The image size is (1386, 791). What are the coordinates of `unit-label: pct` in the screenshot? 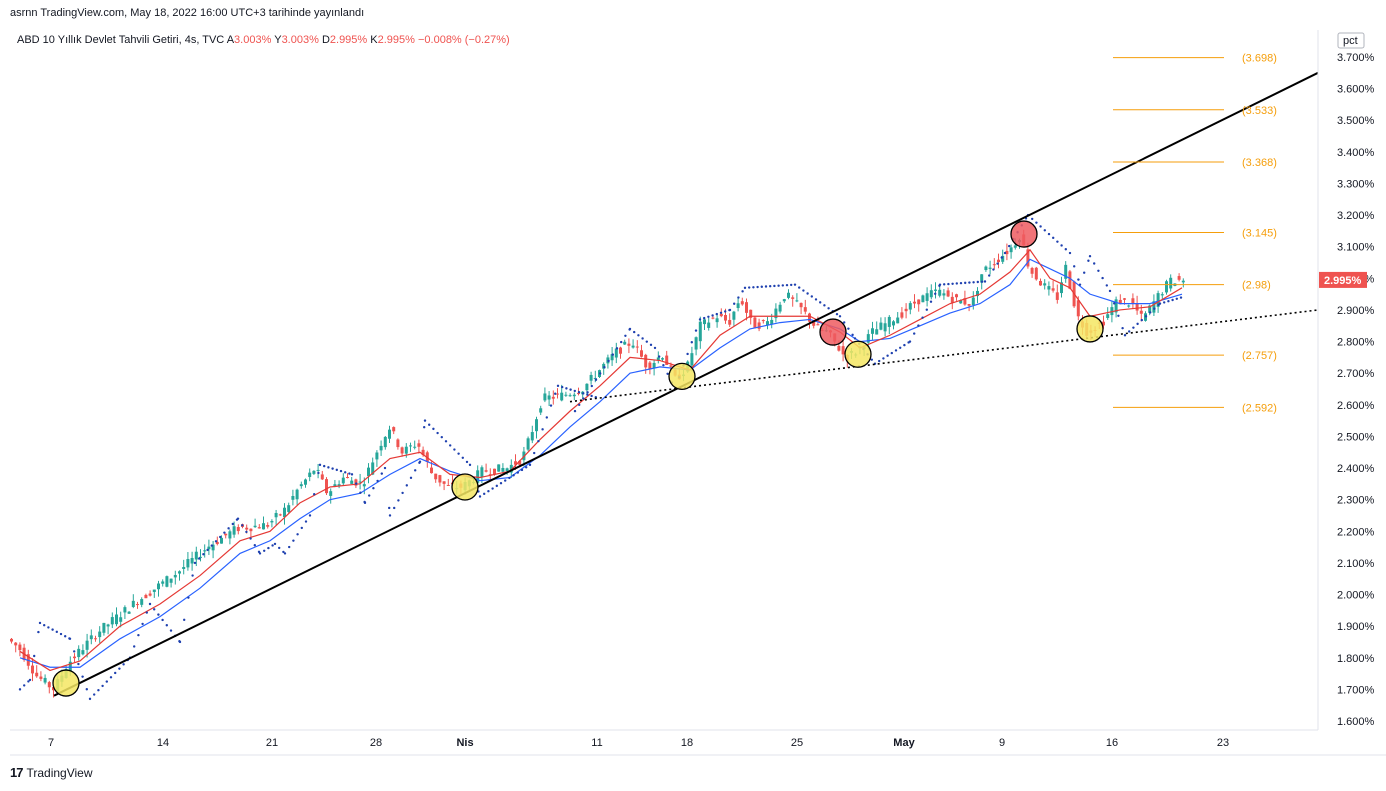 It's located at (1350, 41).